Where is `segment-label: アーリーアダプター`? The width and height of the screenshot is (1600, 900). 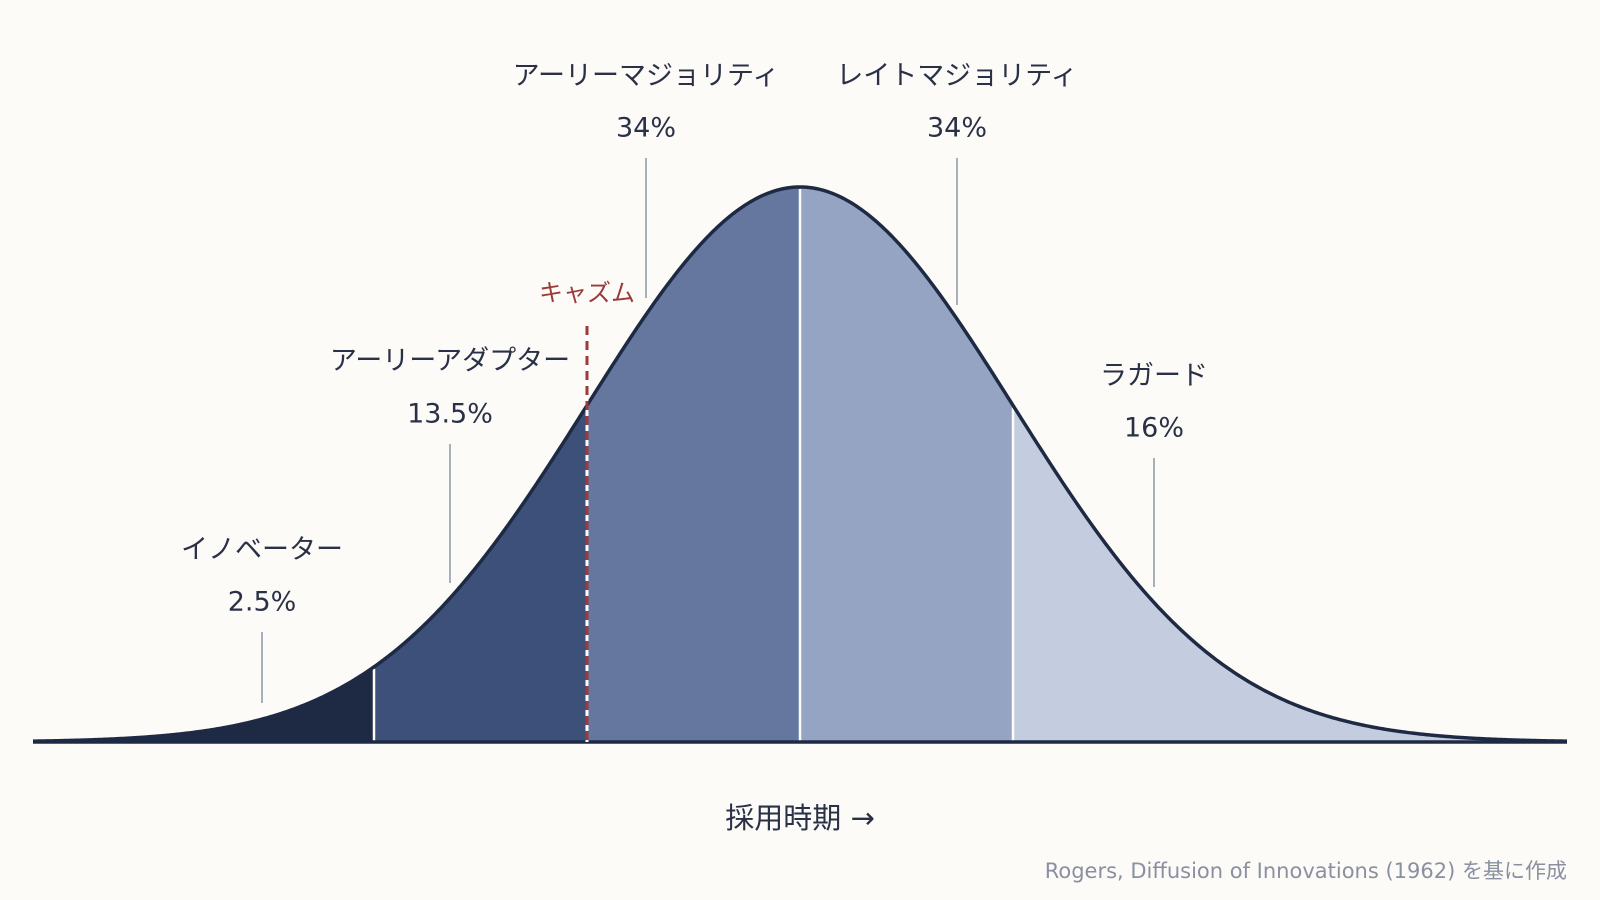
segment-label: アーリーアダプター is located at coordinates (450, 361).